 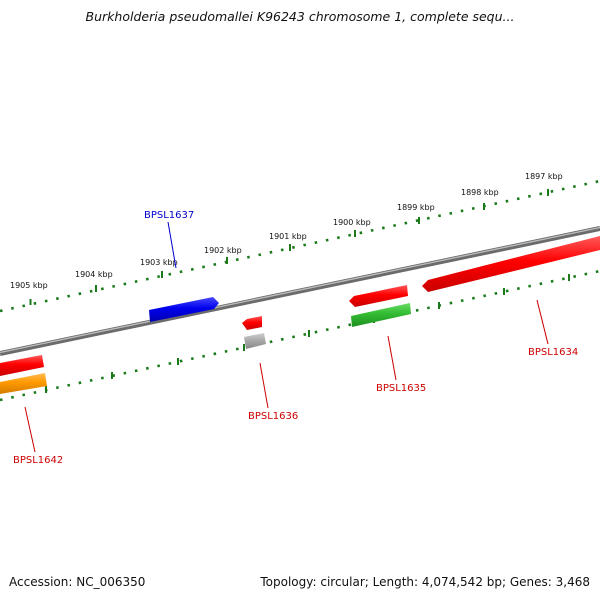 What do you see at coordinates (94, 274) in the screenshot?
I see `ruler-label-1904: 1904 kbp` at bounding box center [94, 274].